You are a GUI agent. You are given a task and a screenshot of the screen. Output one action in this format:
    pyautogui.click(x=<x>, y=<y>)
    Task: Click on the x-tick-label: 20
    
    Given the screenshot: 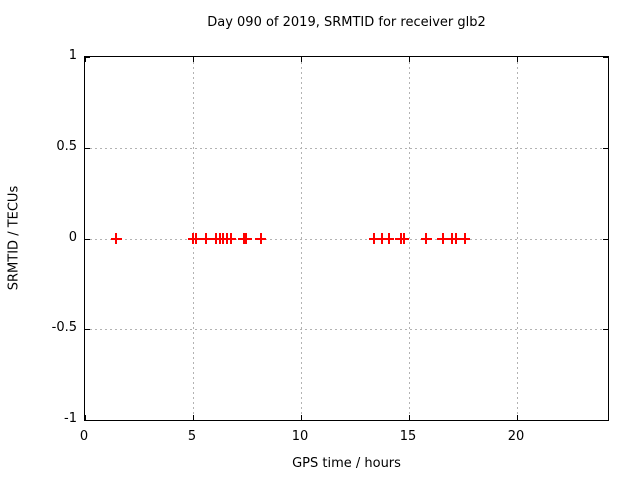 What is the action you would take?
    pyautogui.click(x=516, y=436)
    